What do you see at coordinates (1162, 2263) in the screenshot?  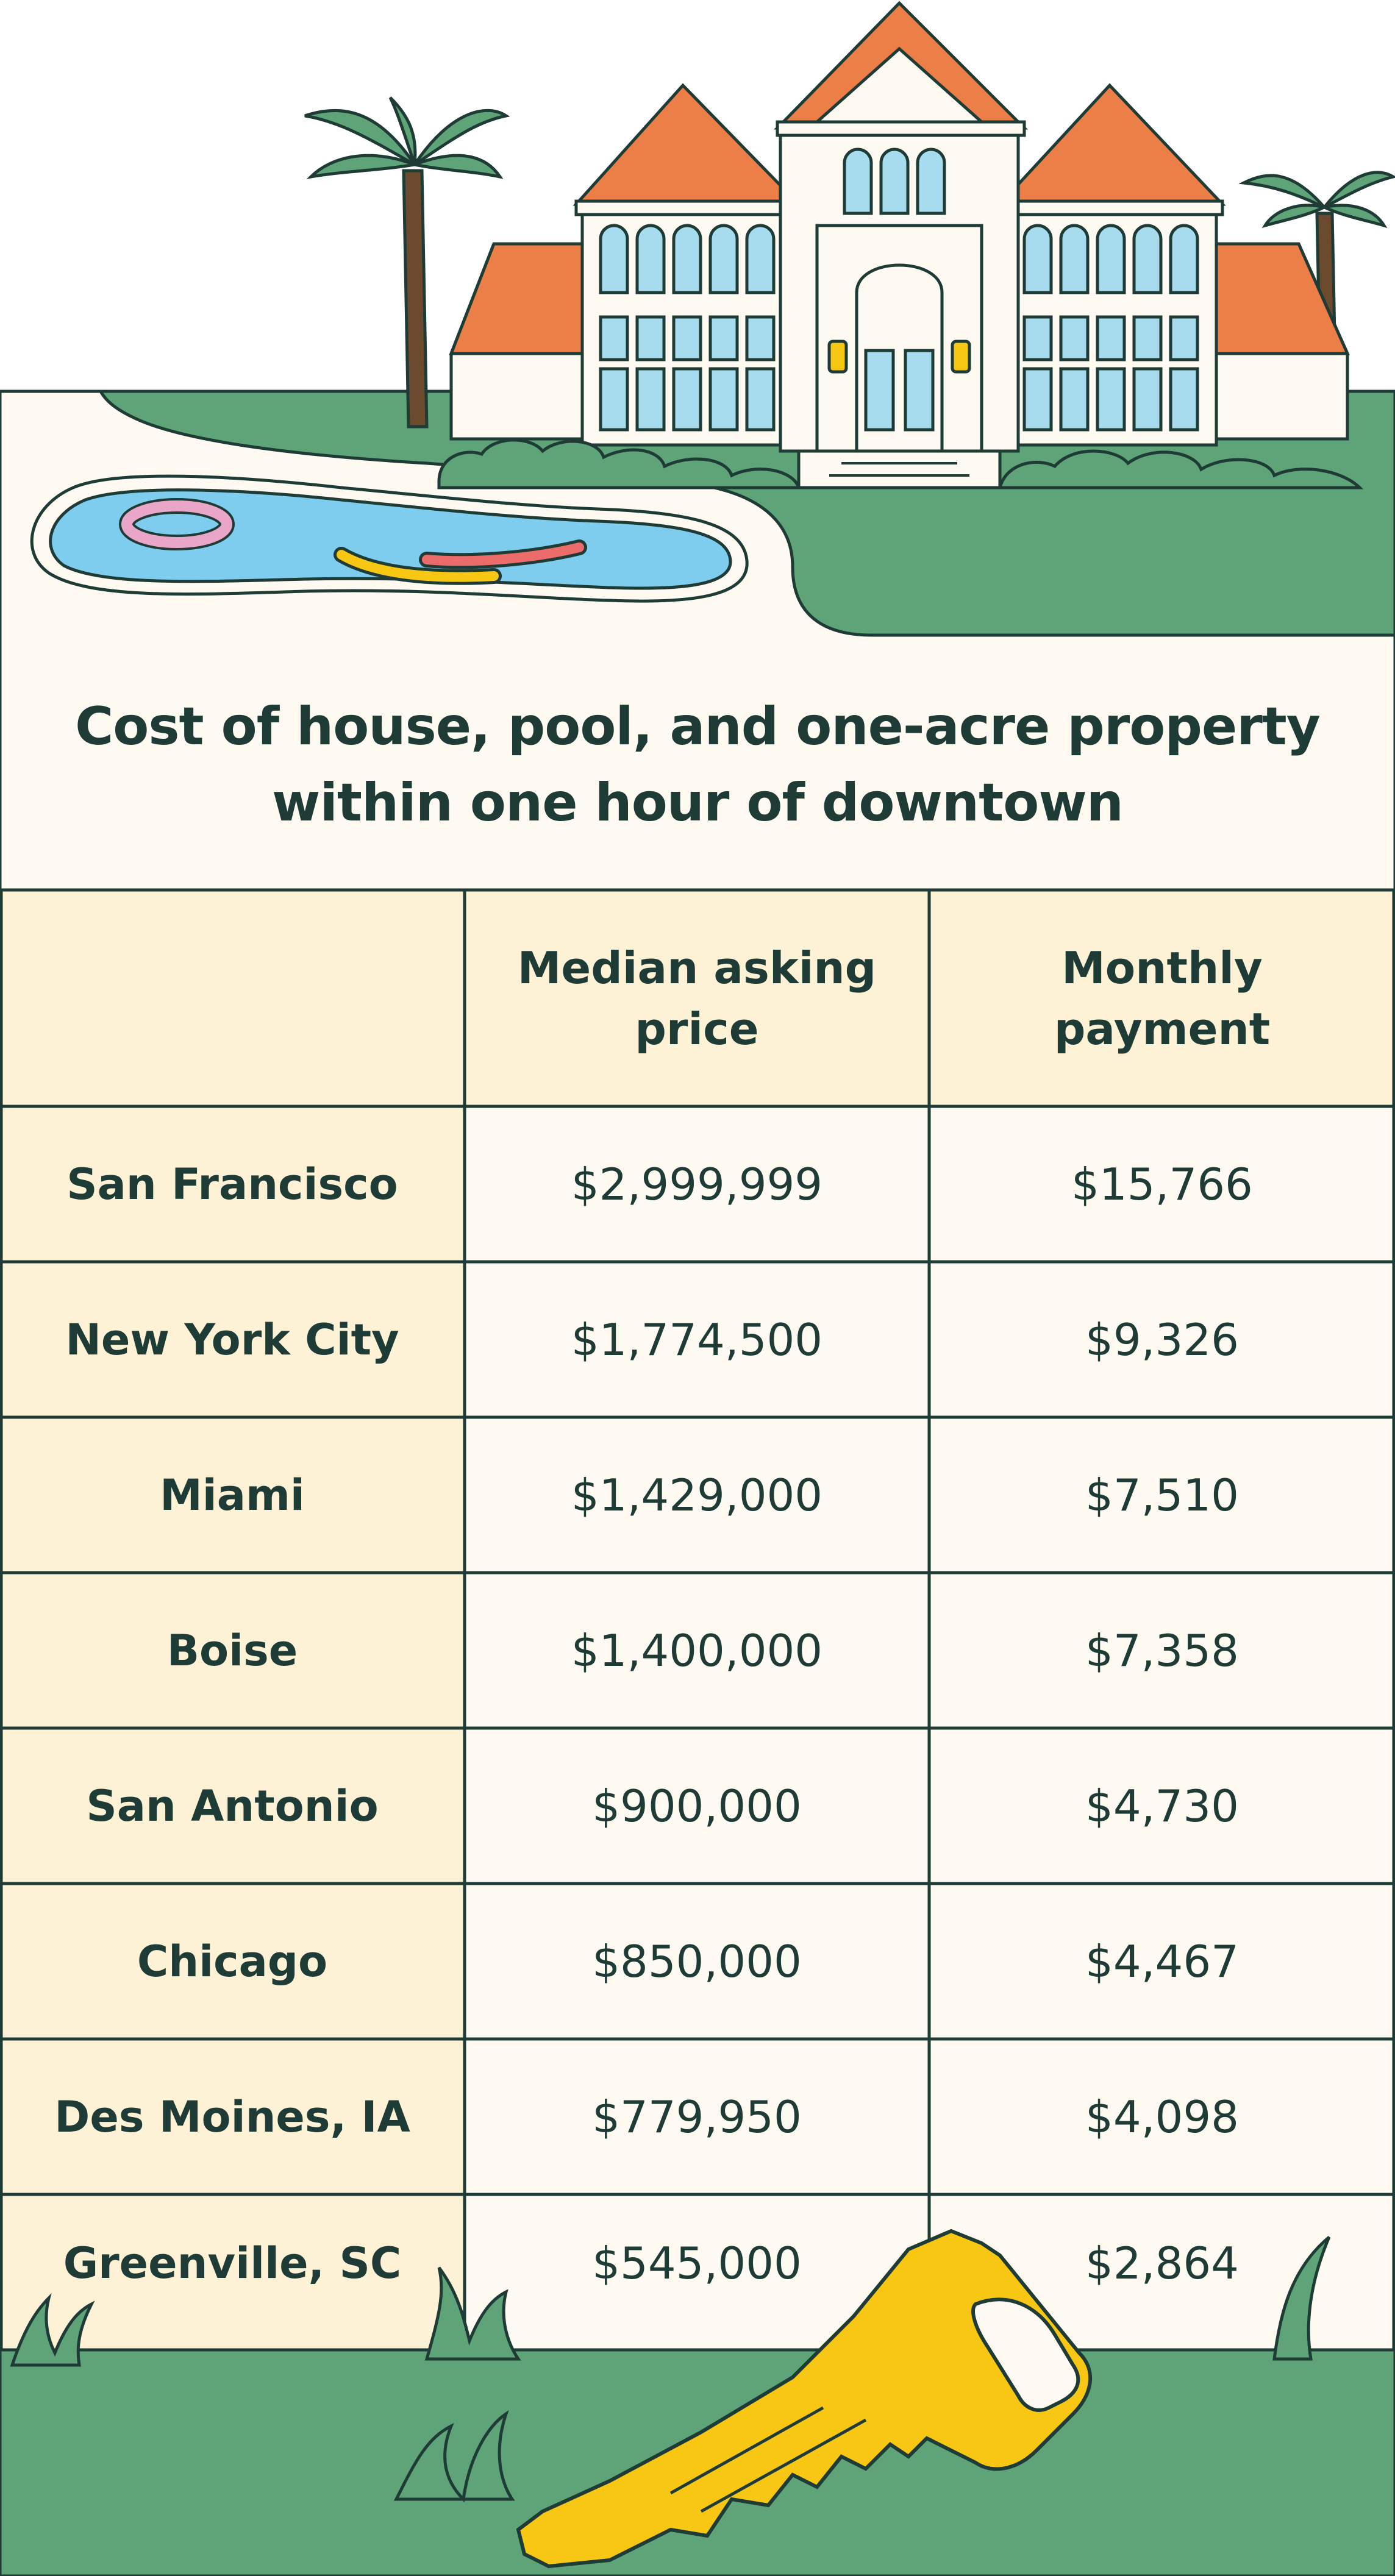 I see `payment-cell: $2,864` at bounding box center [1162, 2263].